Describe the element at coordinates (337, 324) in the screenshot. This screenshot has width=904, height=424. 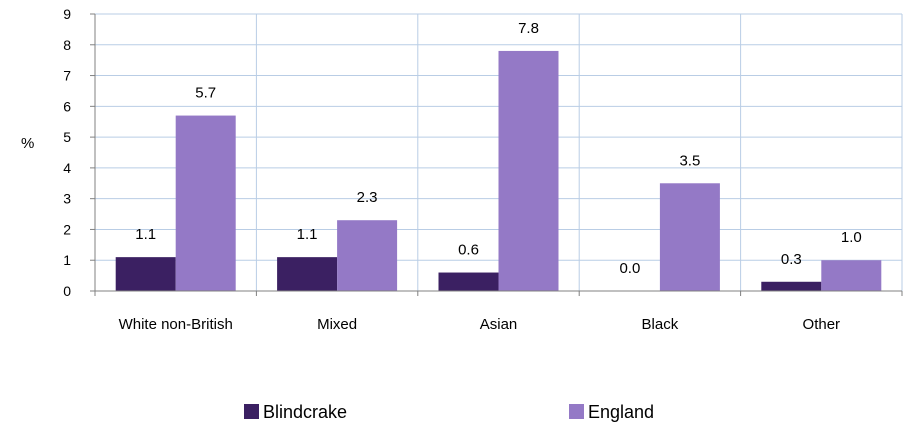
I see `x-category-label: Mixed` at that location.